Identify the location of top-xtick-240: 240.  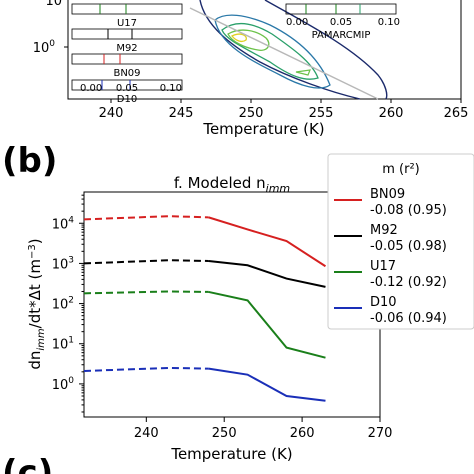
(111, 113).